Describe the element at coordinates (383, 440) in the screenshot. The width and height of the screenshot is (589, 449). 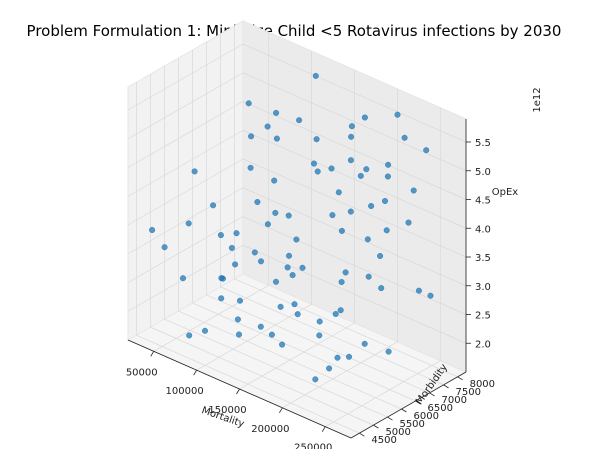
I see `y-tick-label: 4500` at that location.